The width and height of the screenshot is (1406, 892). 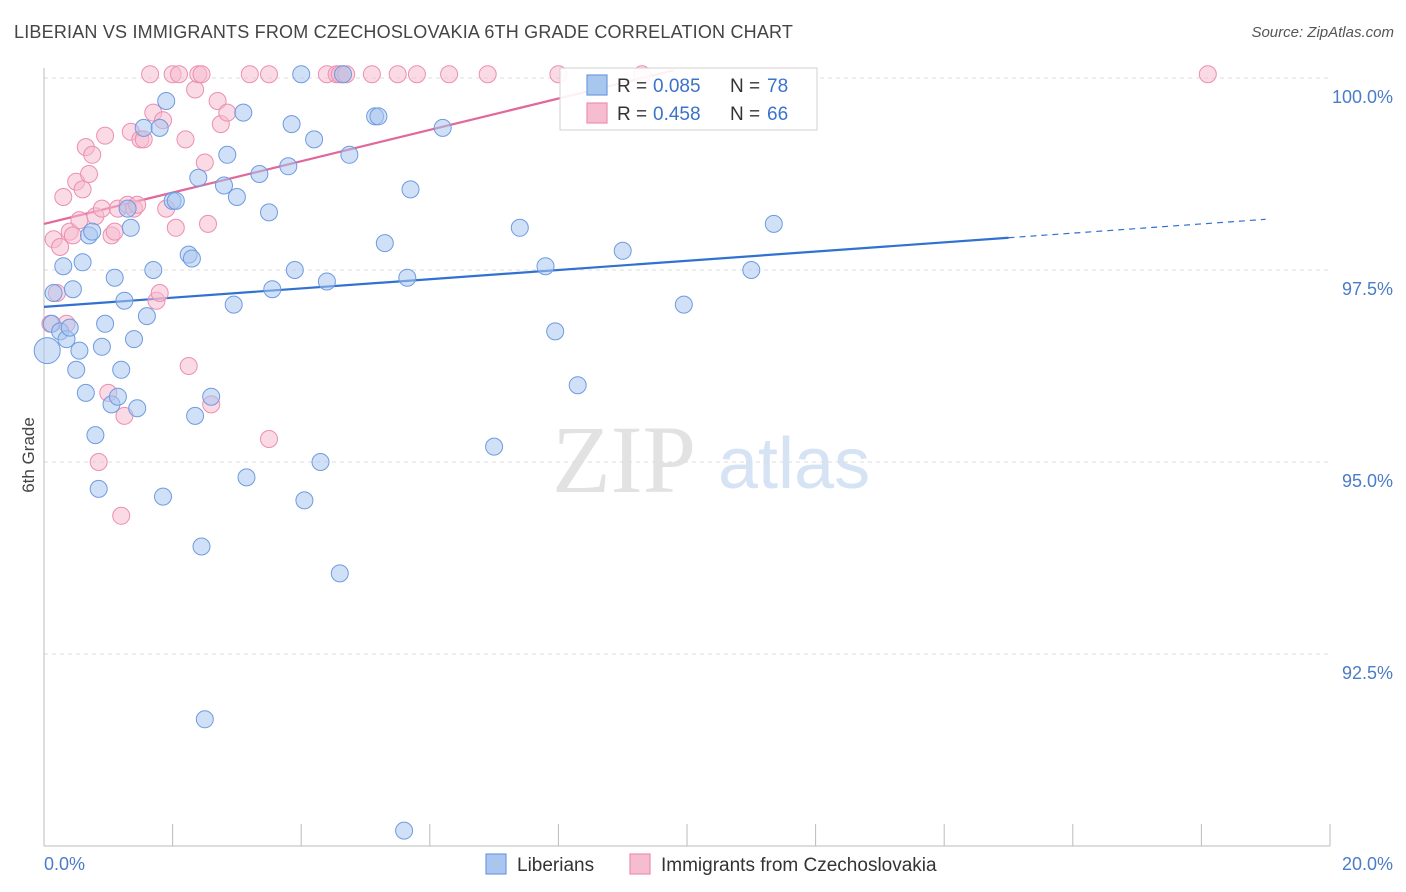 What do you see at coordinates (745, 86) in the screenshot?
I see `stats-legend-n-label-1: N =` at bounding box center [745, 86].